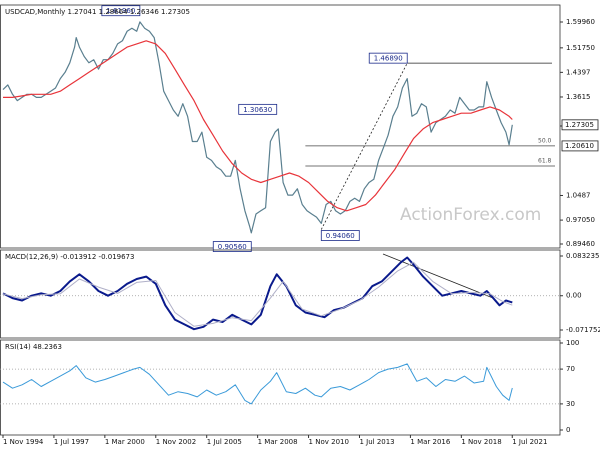 This screenshot has height=450, width=600. Describe the element at coordinates (69, 257) in the screenshot. I see `panel-title: MACD(12,26,9) -0.013912 -0.019673` at that location.